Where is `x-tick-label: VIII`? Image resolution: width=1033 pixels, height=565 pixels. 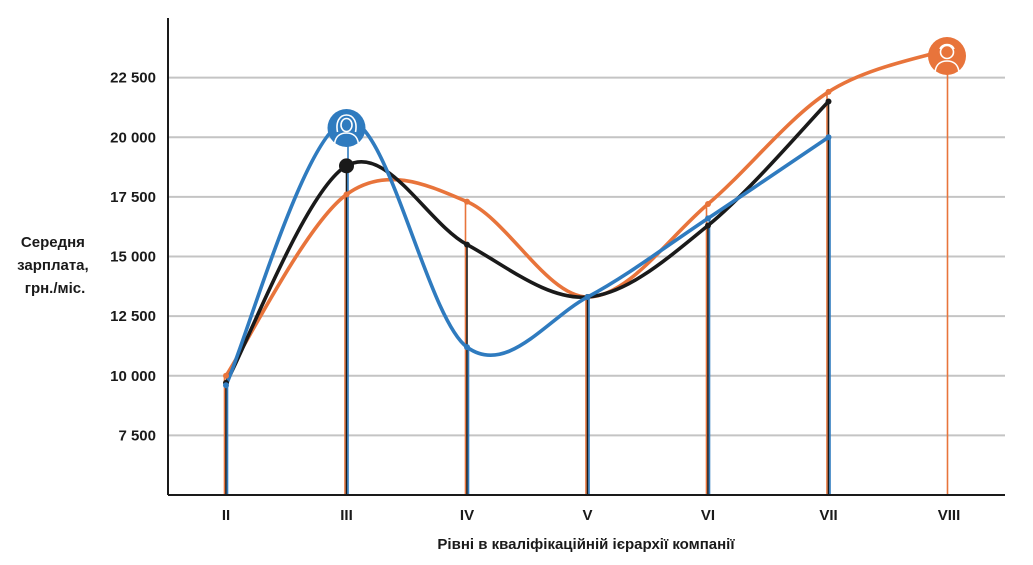 x-tick-label: VIII is located at coordinates (949, 515).